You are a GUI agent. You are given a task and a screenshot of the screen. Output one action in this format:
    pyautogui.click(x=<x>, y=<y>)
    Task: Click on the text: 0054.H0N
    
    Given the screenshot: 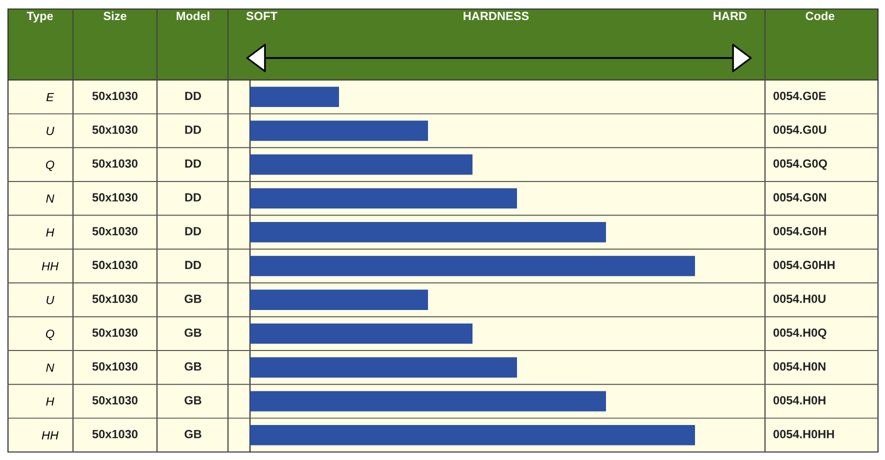 What is the action you would take?
    pyautogui.click(x=799, y=366)
    